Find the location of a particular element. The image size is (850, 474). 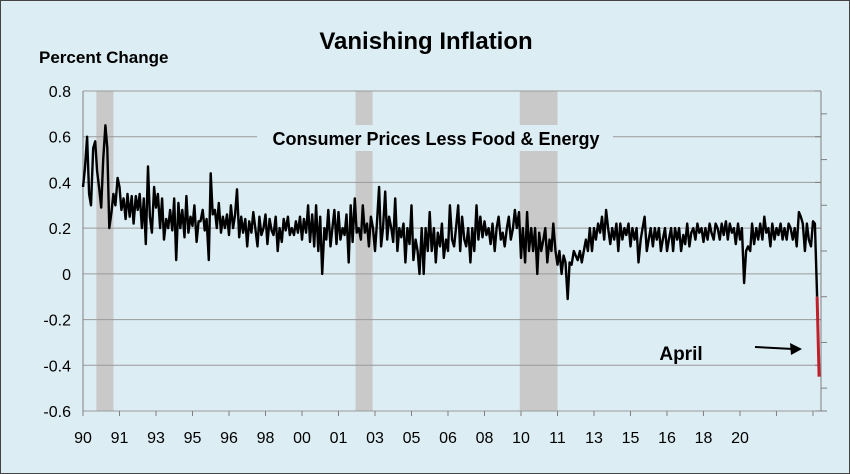

x-tick-label: 00 is located at coordinates (302, 438).